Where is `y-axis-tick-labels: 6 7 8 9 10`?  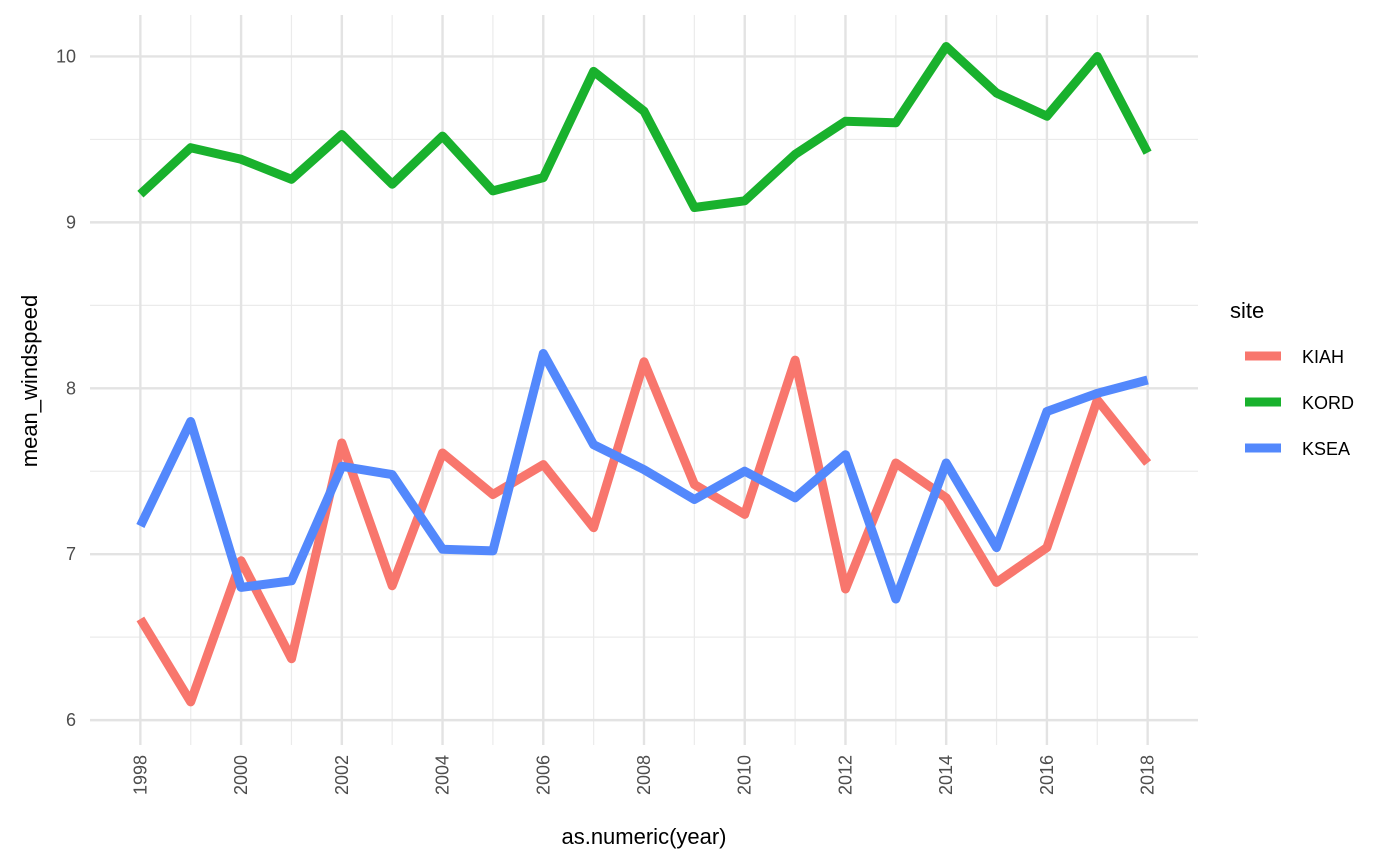
y-axis-tick-labels: 6 7 8 9 10 is located at coordinates (66, 388).